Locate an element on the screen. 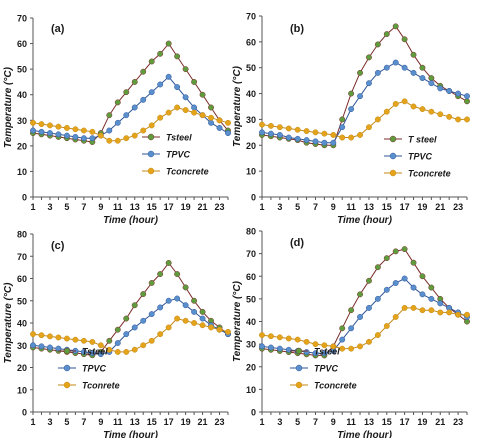 The height and width of the screenshot is (438, 480). x-axis-title: Time (hour) is located at coordinates (364, 220).